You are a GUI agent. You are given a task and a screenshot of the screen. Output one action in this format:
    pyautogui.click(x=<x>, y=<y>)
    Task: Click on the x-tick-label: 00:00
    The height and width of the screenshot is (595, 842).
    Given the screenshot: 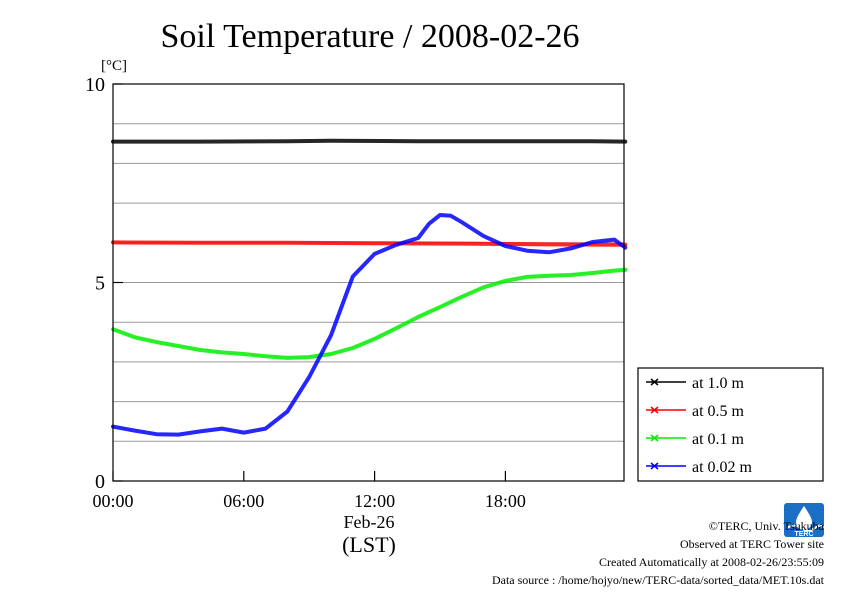 What is the action you would take?
    pyautogui.click(x=112, y=501)
    